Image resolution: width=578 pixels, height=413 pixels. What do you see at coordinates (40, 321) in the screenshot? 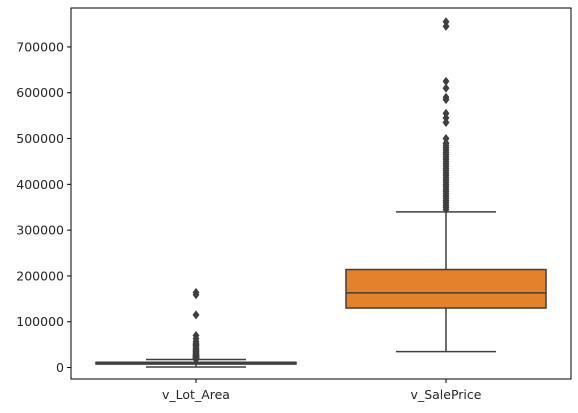
I see `y-tick-label: 100000` at bounding box center [40, 321].